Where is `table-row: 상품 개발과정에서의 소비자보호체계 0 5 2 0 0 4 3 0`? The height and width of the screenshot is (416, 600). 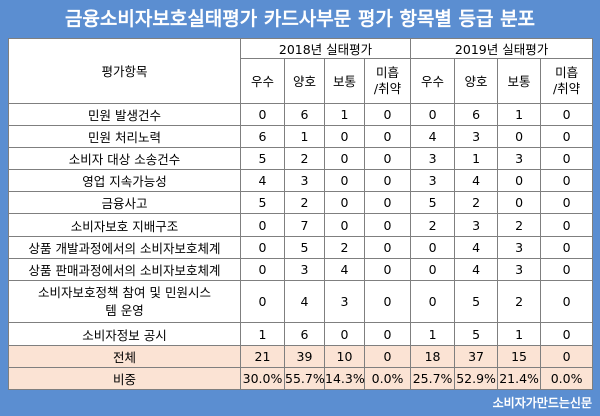 table-row: 상품 개발과정에서의 소비자보호체계 0 5 2 0 0 4 3 0 is located at coordinates (301, 247).